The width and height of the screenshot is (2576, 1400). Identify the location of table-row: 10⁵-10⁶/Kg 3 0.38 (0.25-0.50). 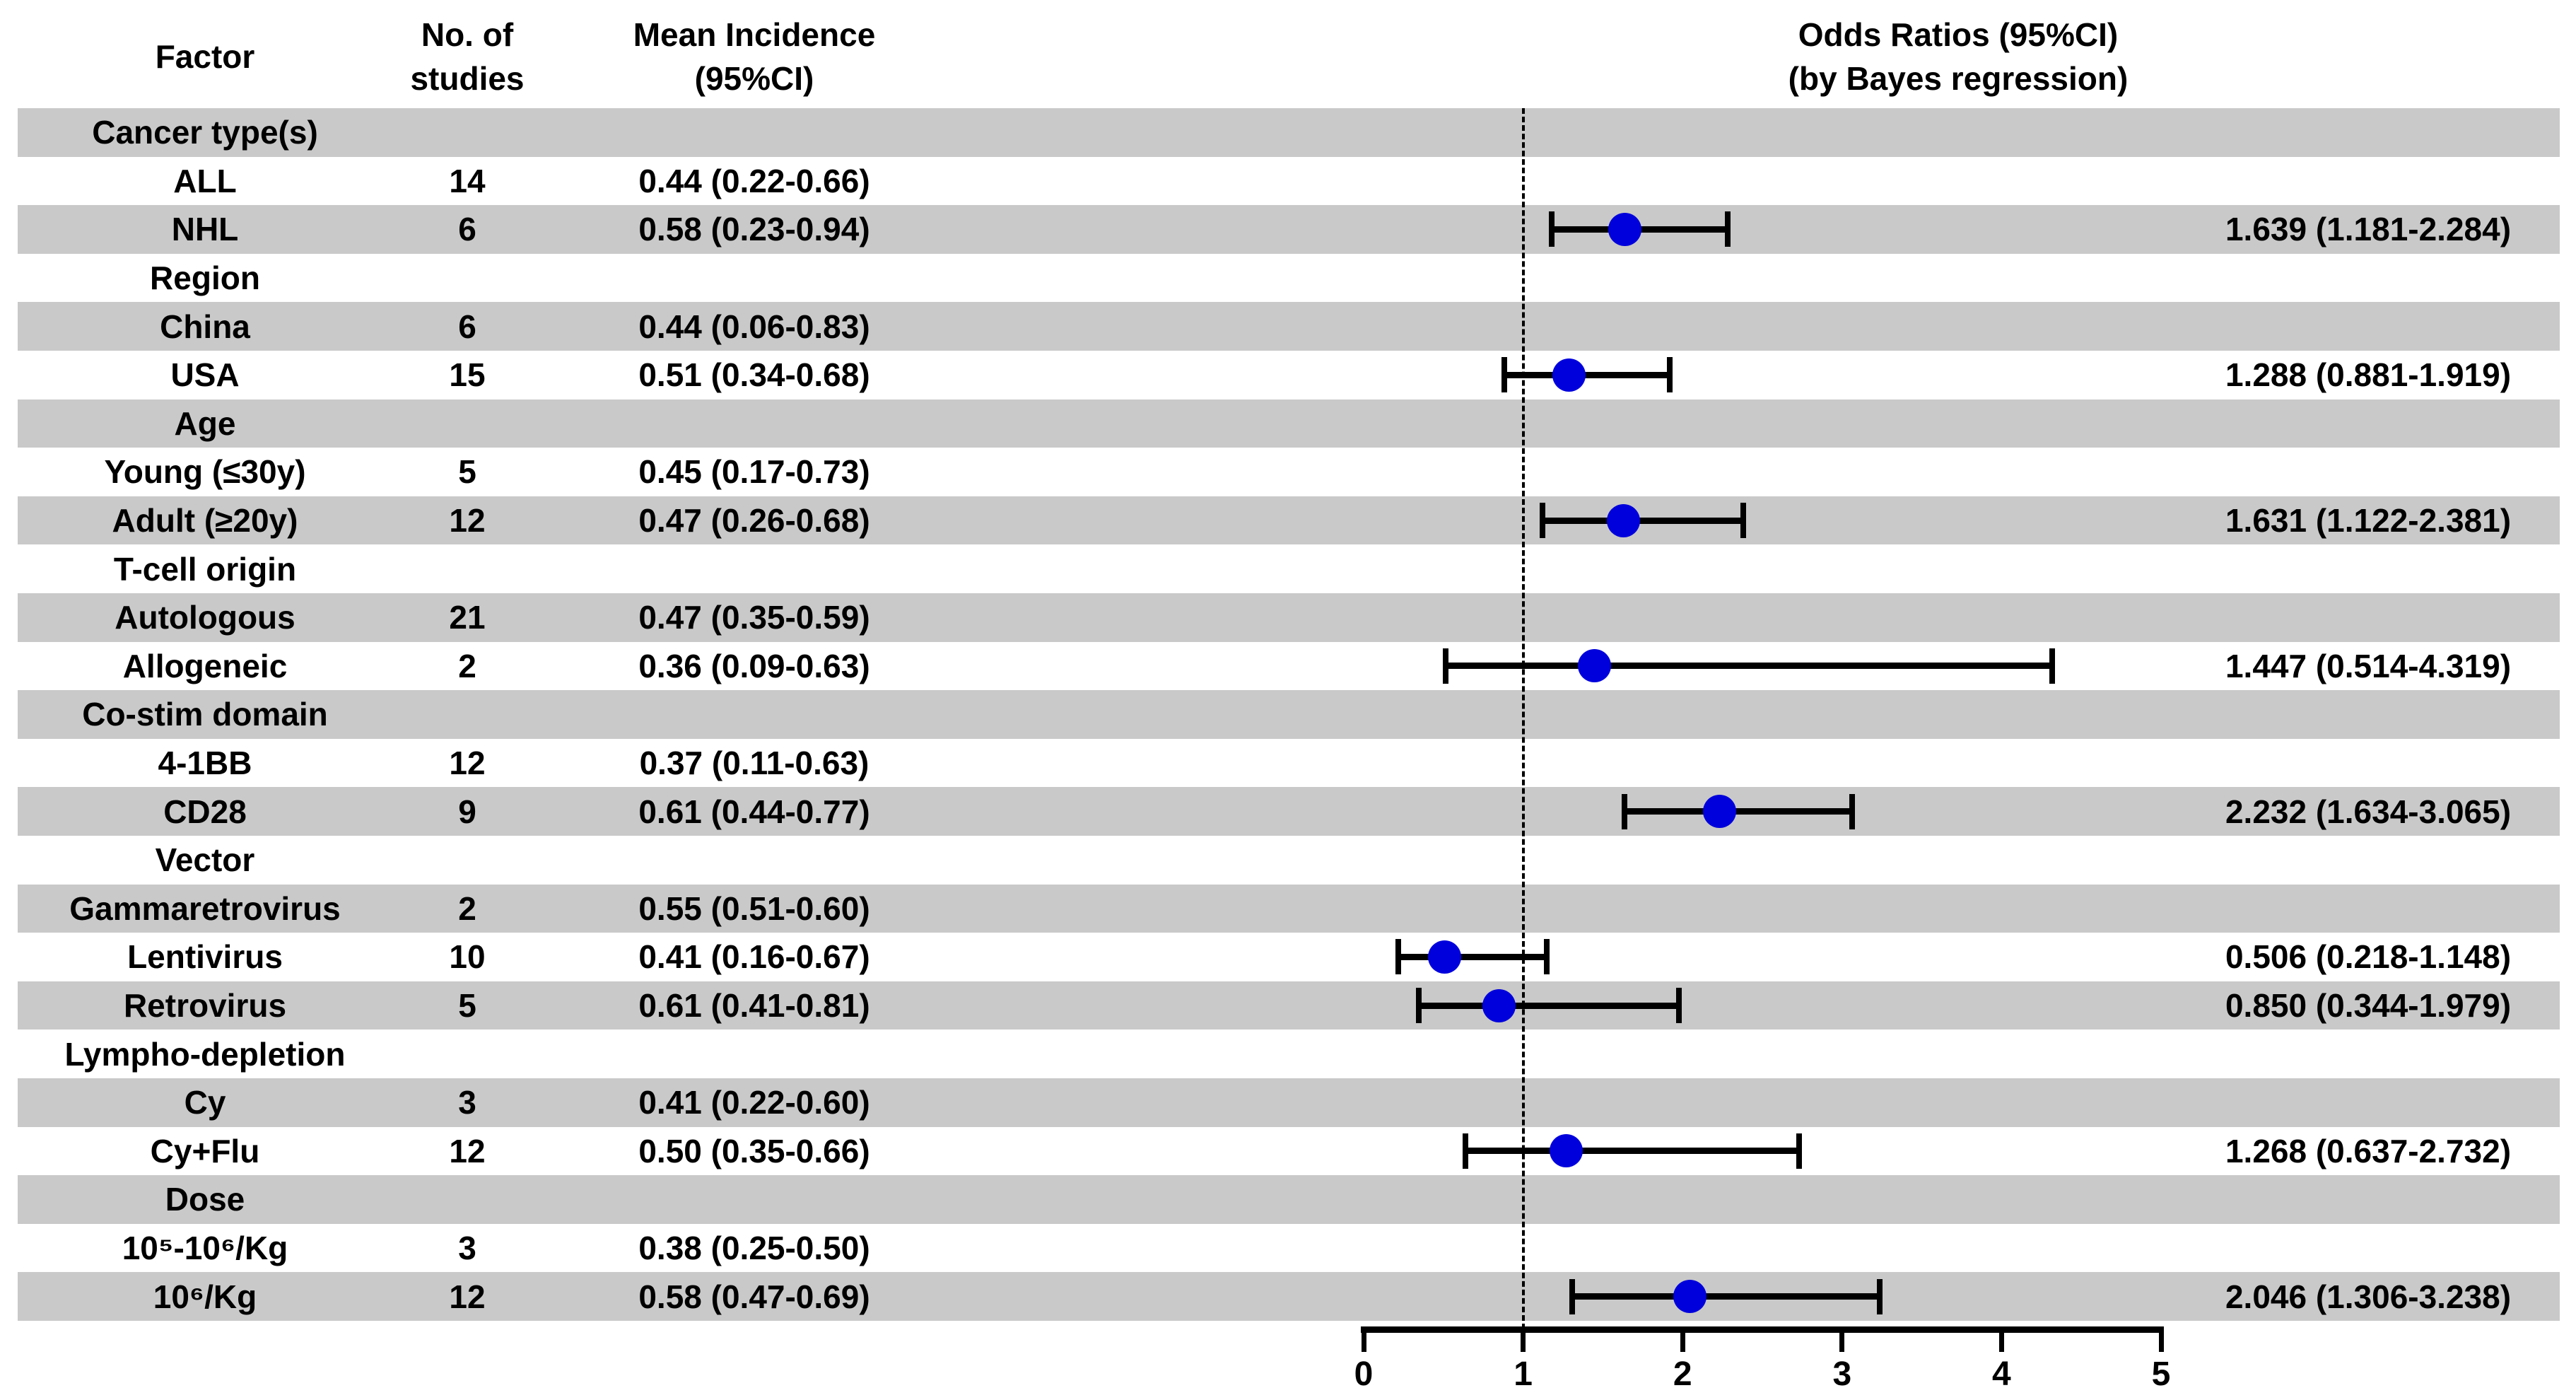
(1288, 1249).